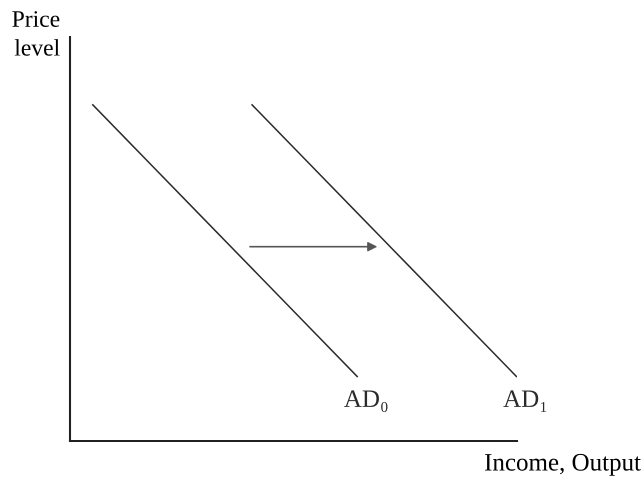 The image size is (644, 480). I want to click on y-axis-title: Price level, so click(36, 33).